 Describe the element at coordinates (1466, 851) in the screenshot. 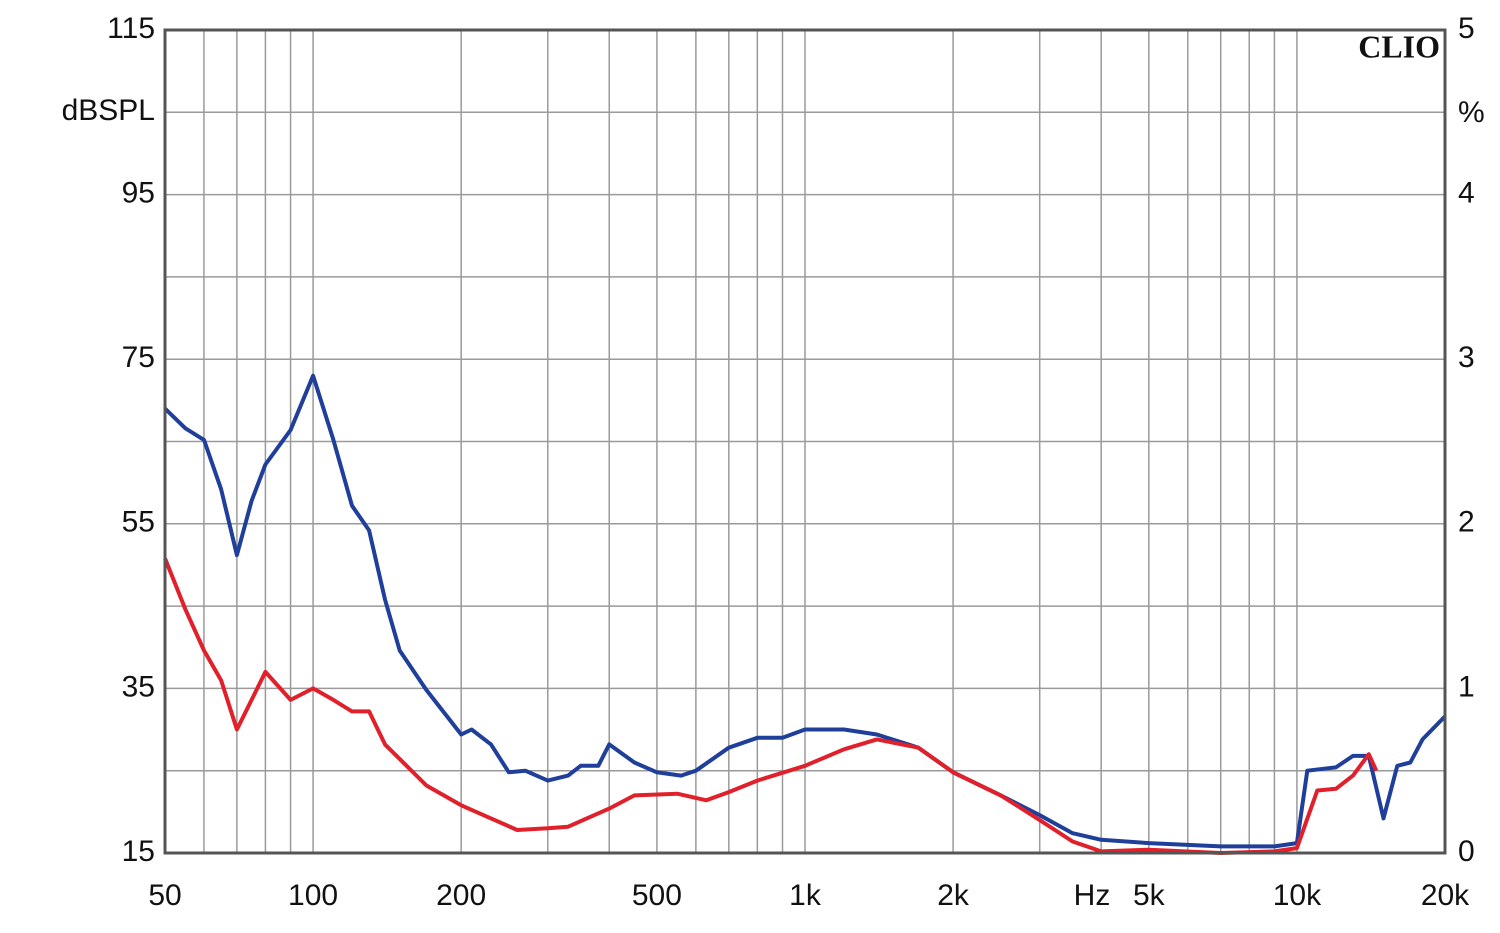

I see `y2-tick-label: 0` at that location.